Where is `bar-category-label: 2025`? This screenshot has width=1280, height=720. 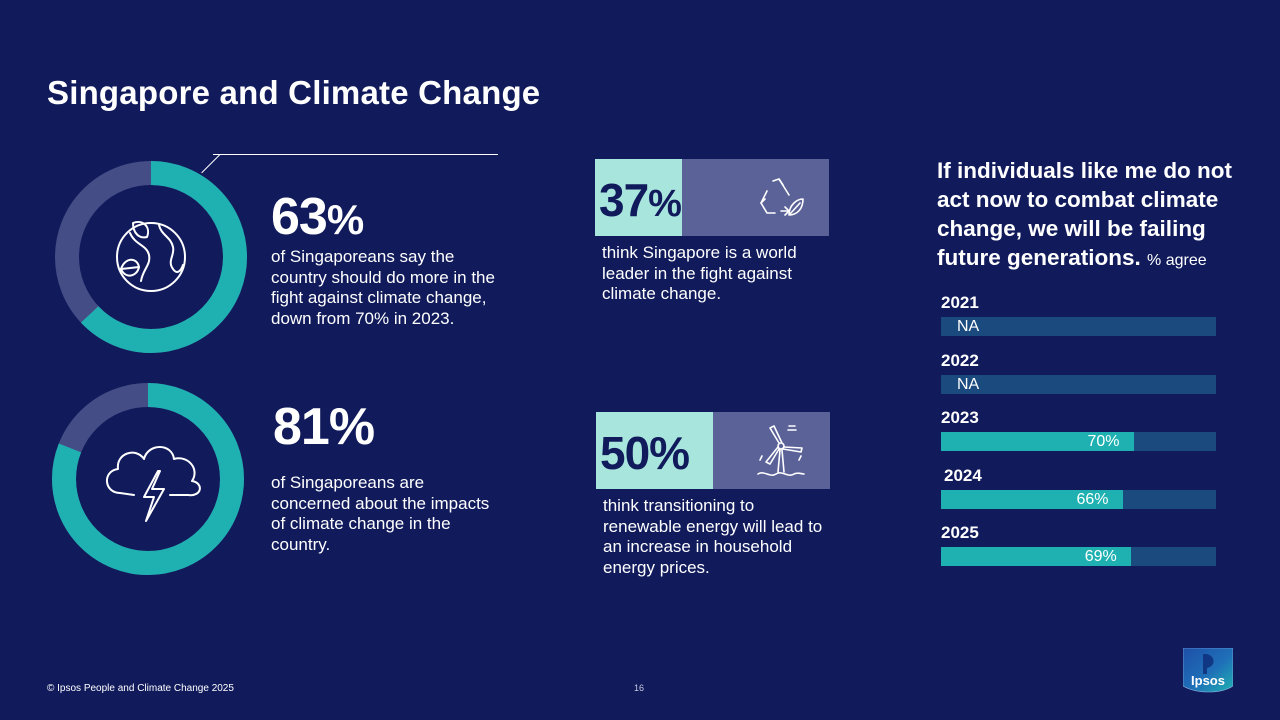
bar-category-label: 2025 is located at coordinates (960, 532).